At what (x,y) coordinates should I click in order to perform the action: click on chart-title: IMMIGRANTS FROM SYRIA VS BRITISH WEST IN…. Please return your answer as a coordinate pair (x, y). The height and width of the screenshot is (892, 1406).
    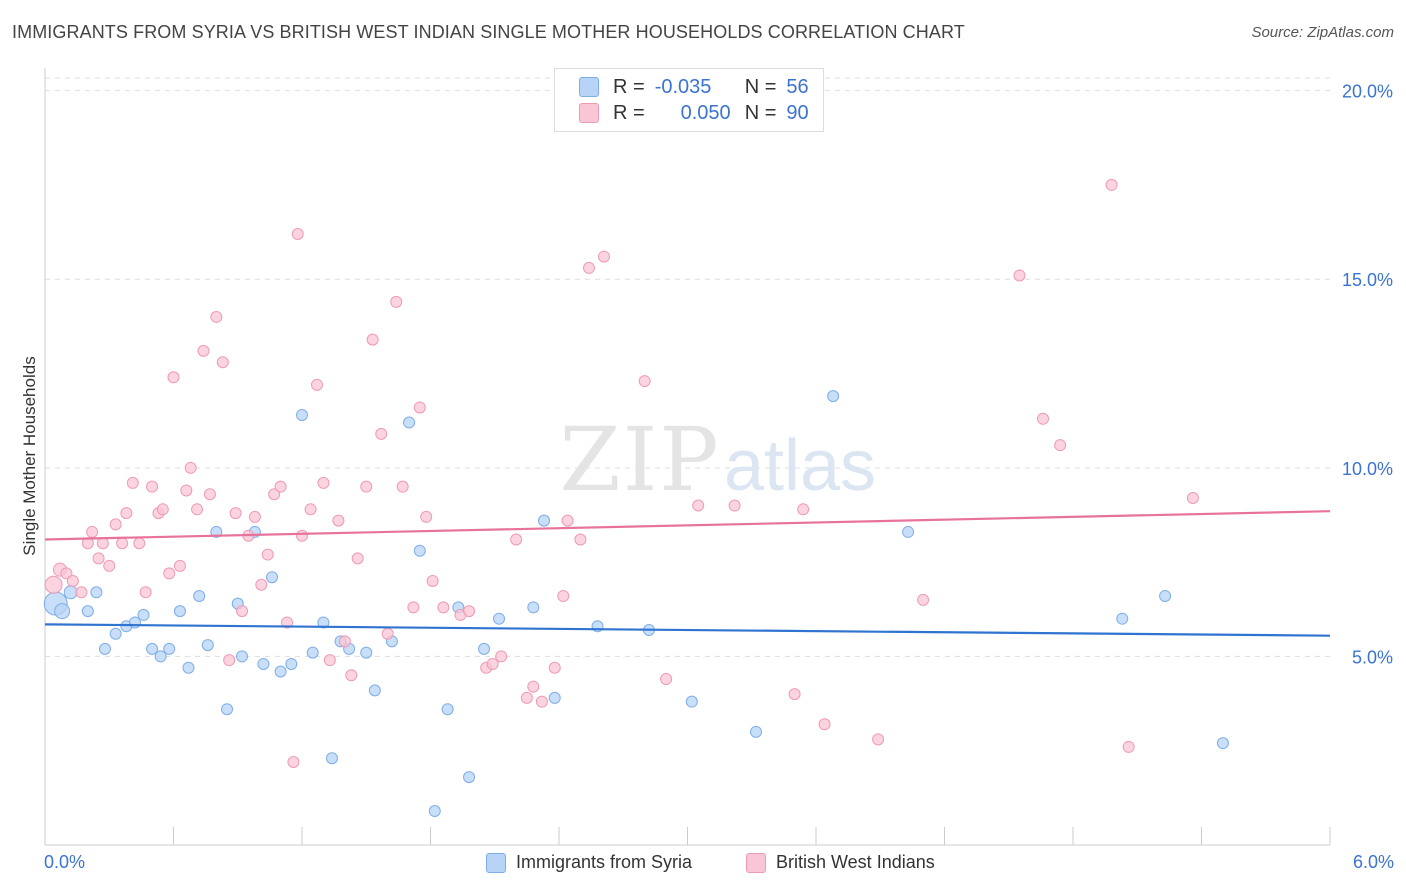
    Looking at the image, I should click on (488, 32).